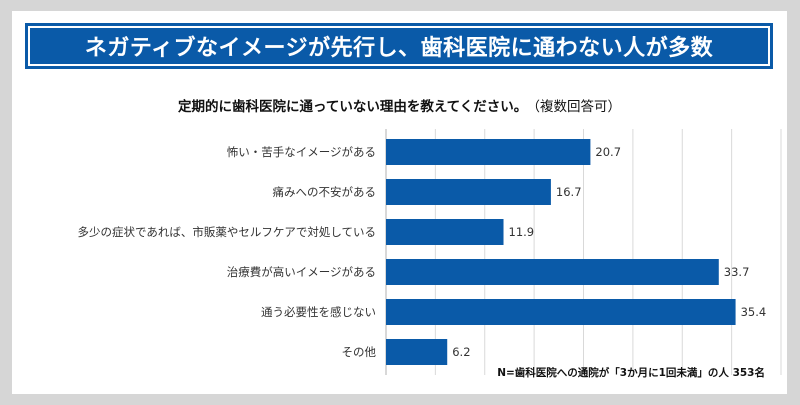 The image size is (800, 405). I want to click on question-note: （複数回答可）, so click(577, 107).